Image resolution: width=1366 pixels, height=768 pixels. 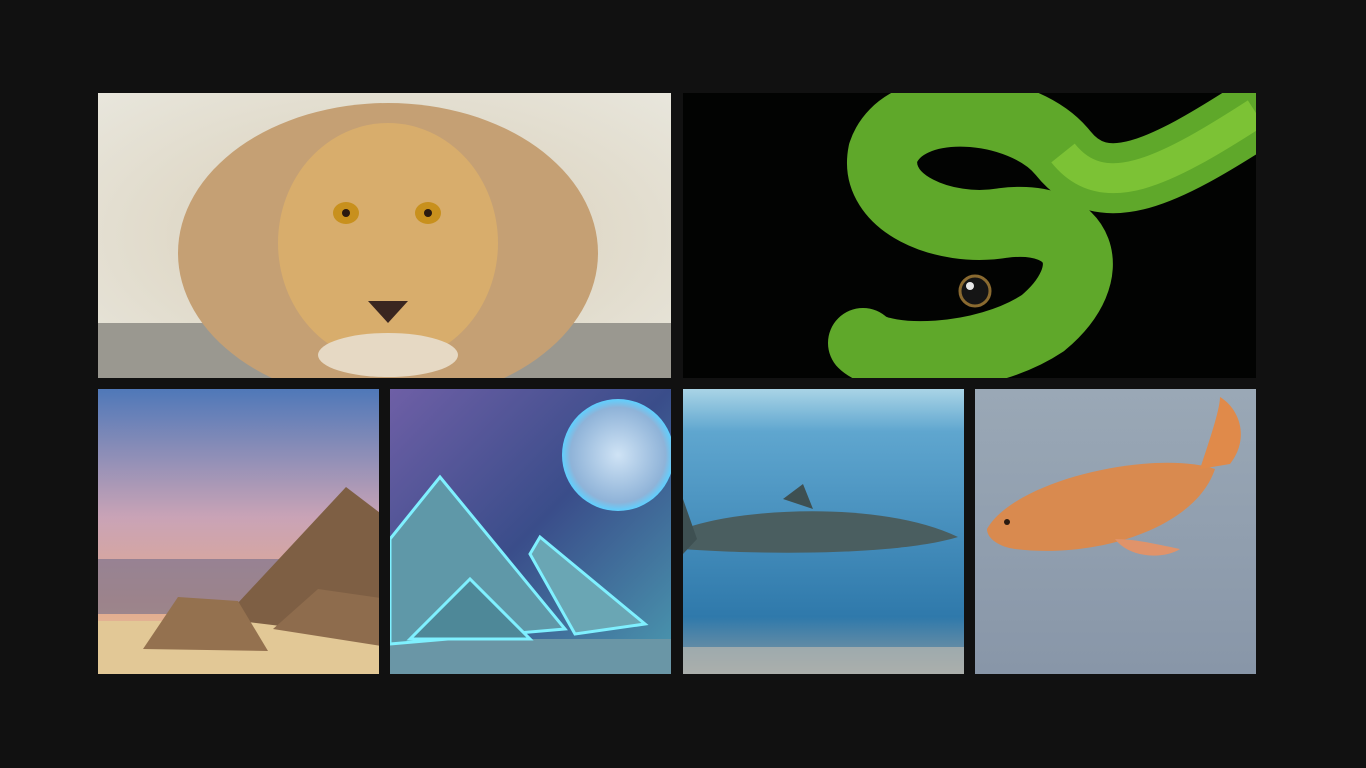 I want to click on shark-body, so click(x=820, y=532).